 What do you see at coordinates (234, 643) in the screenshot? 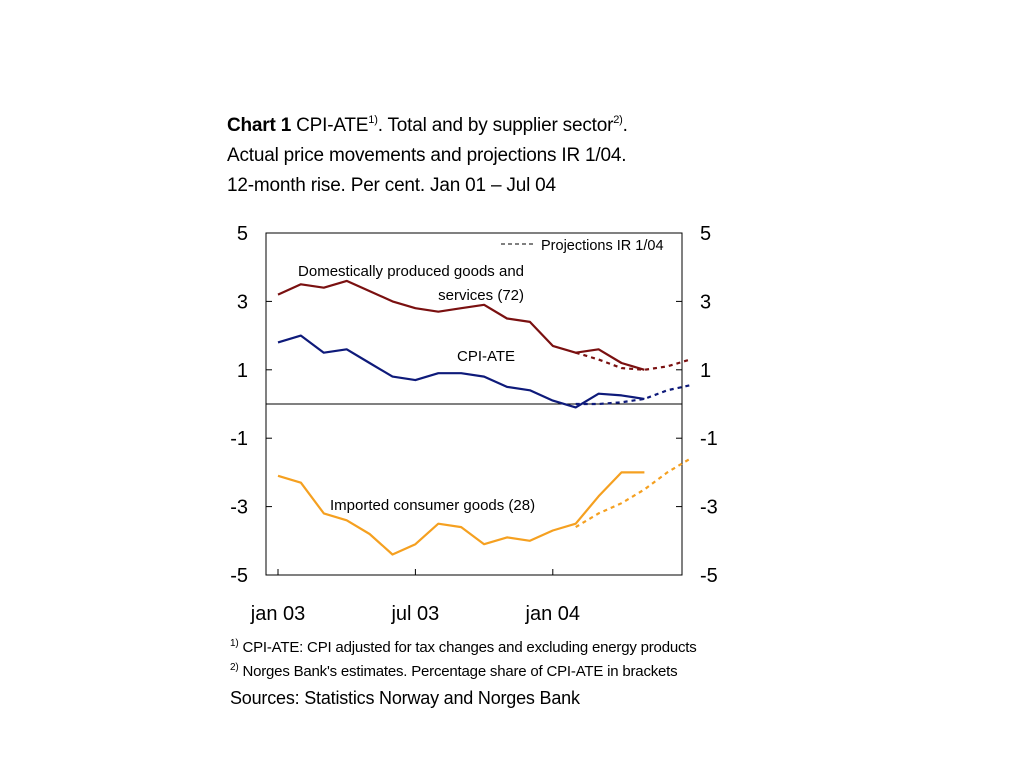
I see `footnote-1-mark: 1)` at bounding box center [234, 643].